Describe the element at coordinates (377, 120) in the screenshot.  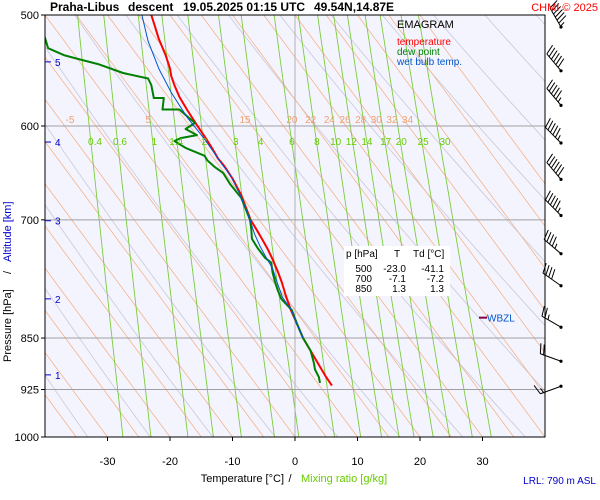
I see `adiabat-label: 30` at that location.